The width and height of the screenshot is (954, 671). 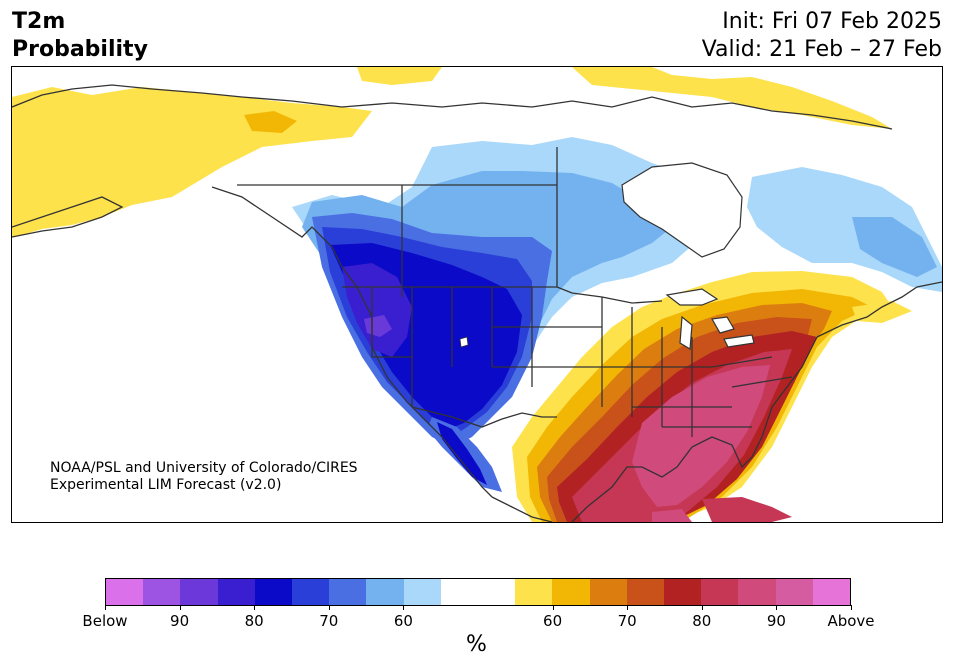 What do you see at coordinates (476, 644) in the screenshot?
I see `colorbar-unit: %` at bounding box center [476, 644].